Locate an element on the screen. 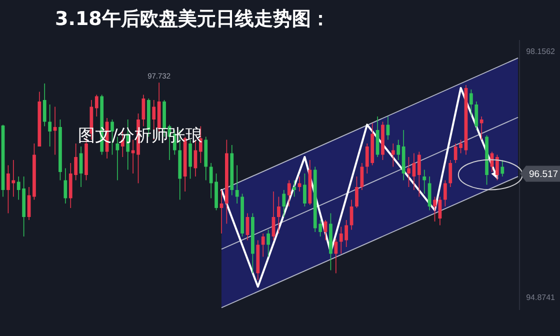 This screenshot has width=560, height=336. y-tick-label: 94.8741 is located at coordinates (541, 297).